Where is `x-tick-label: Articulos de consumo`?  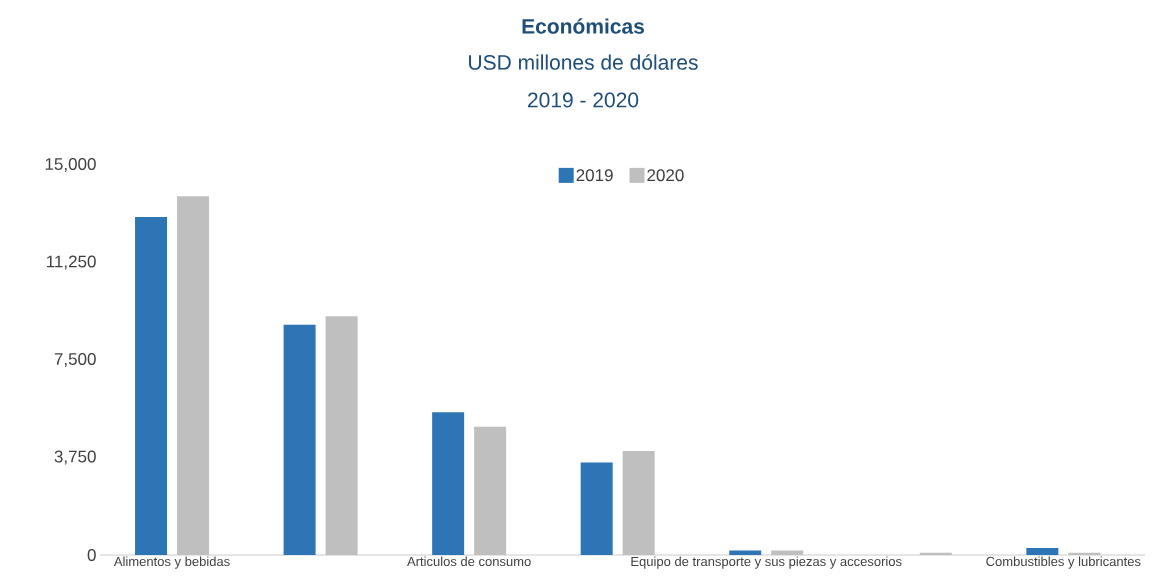 x-tick-label: Articulos de consumo is located at coordinates (469, 561).